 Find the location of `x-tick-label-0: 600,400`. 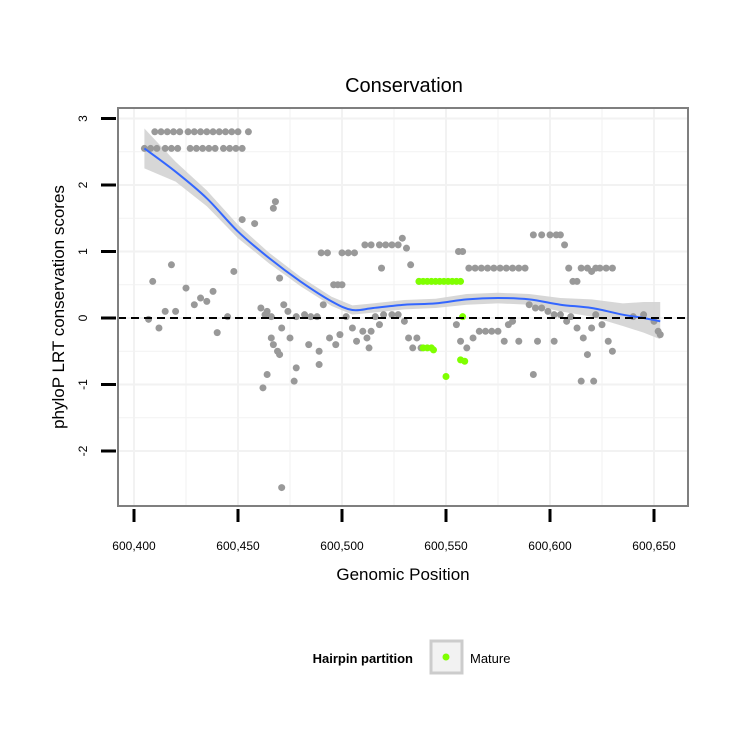

x-tick-label-0: 600,400 is located at coordinates (134, 546).